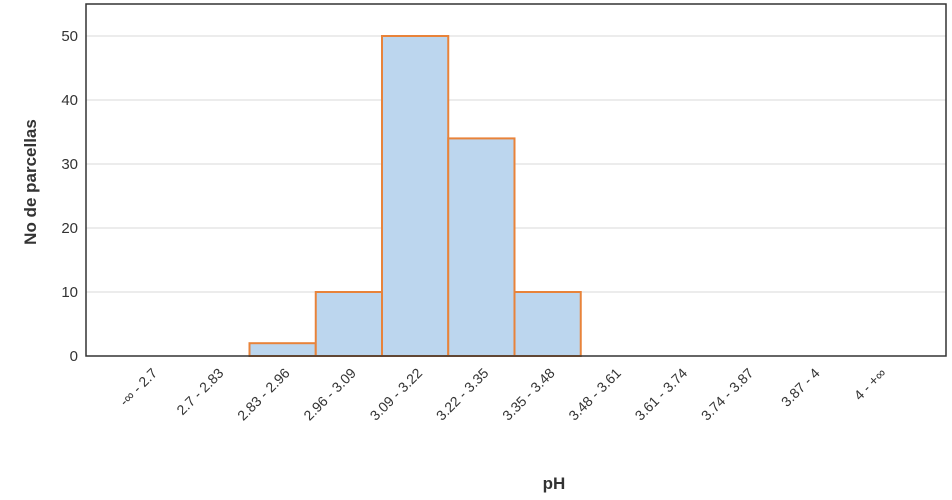  Describe the element at coordinates (727, 394) in the screenshot. I see `x-tick-label: 3.74 - 3.87` at that location.